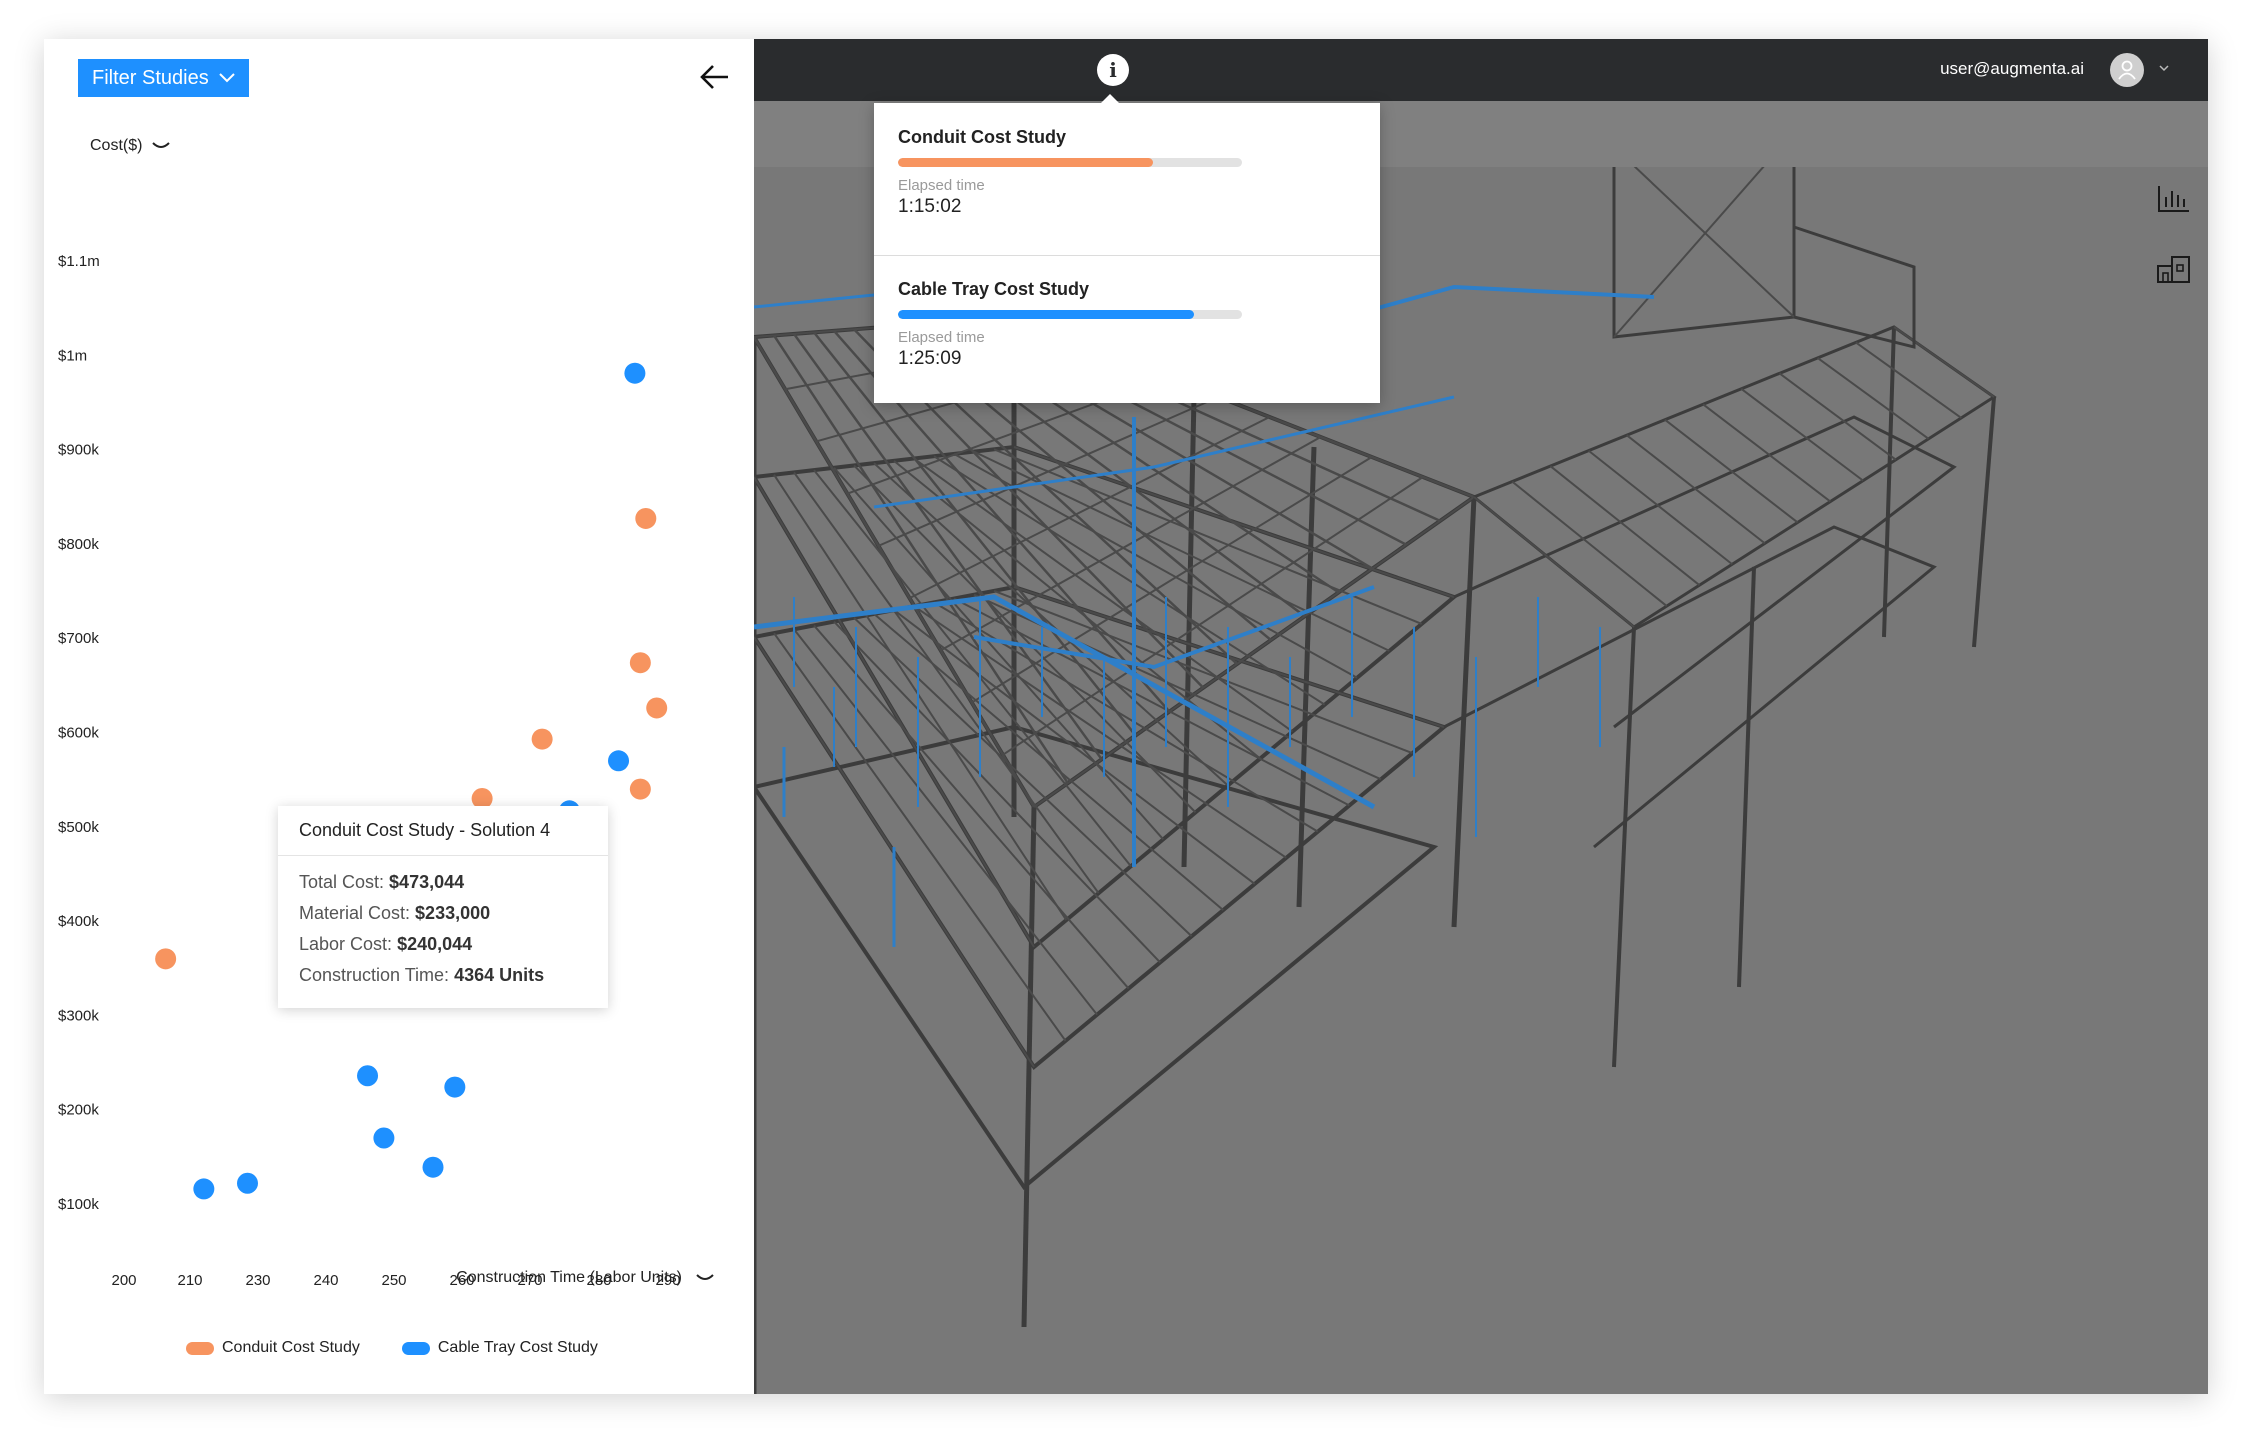 The width and height of the screenshot is (2251, 1441). I want to click on user-icon, so click(2127, 70).